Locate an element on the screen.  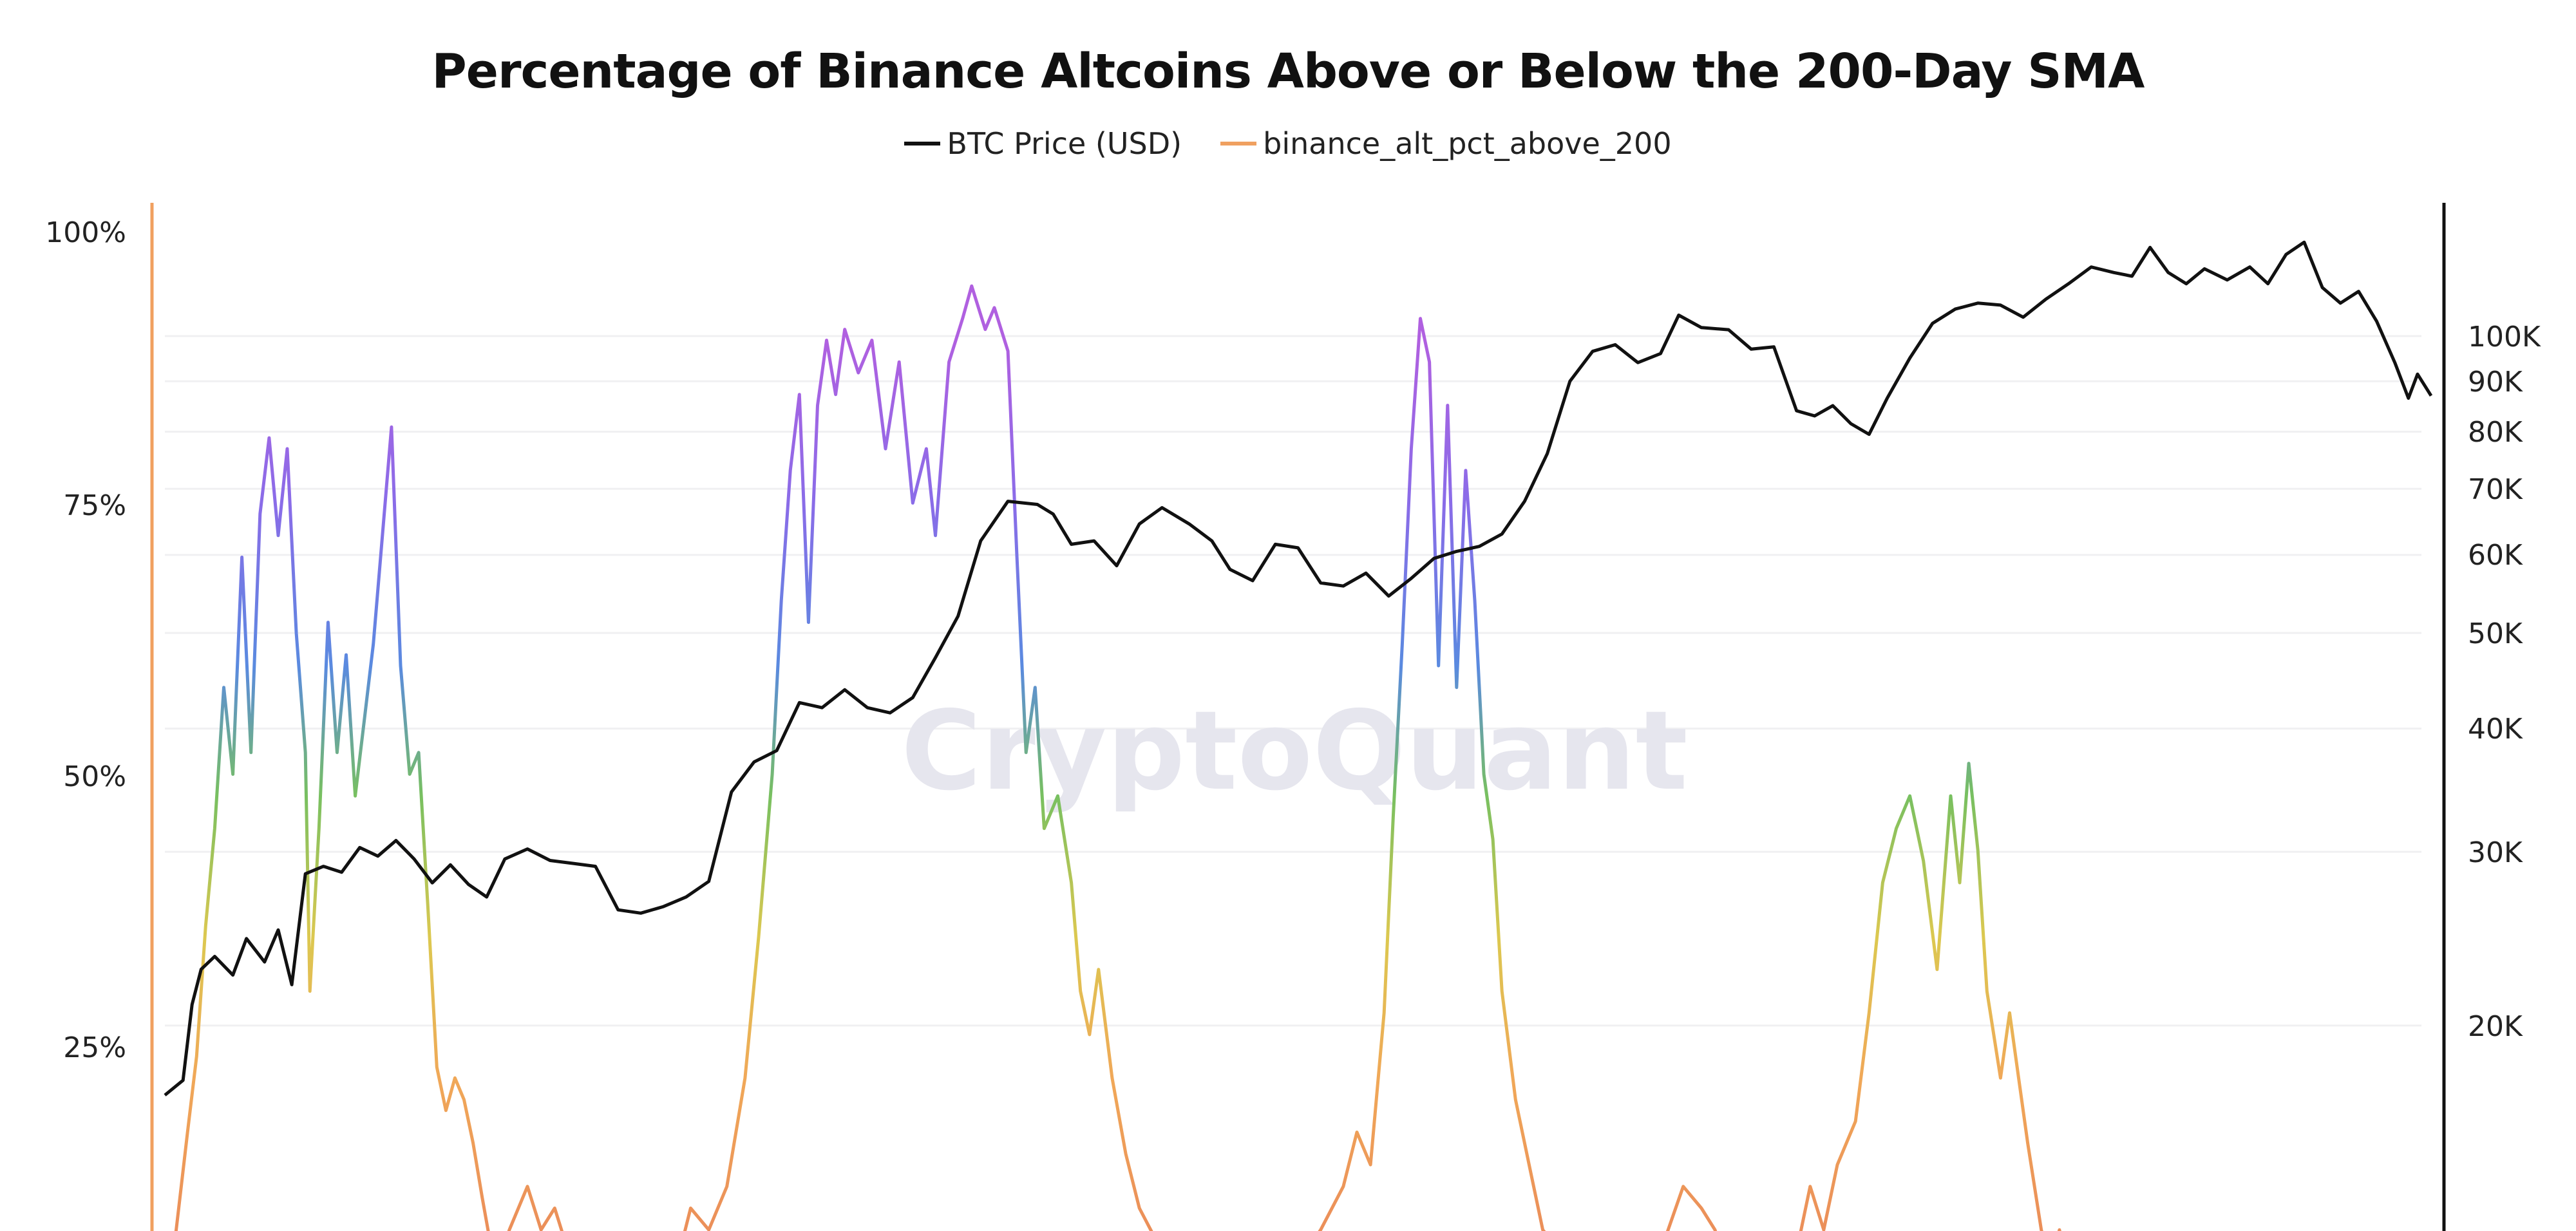
watermark: CryptoQuant is located at coordinates (1294, 752).